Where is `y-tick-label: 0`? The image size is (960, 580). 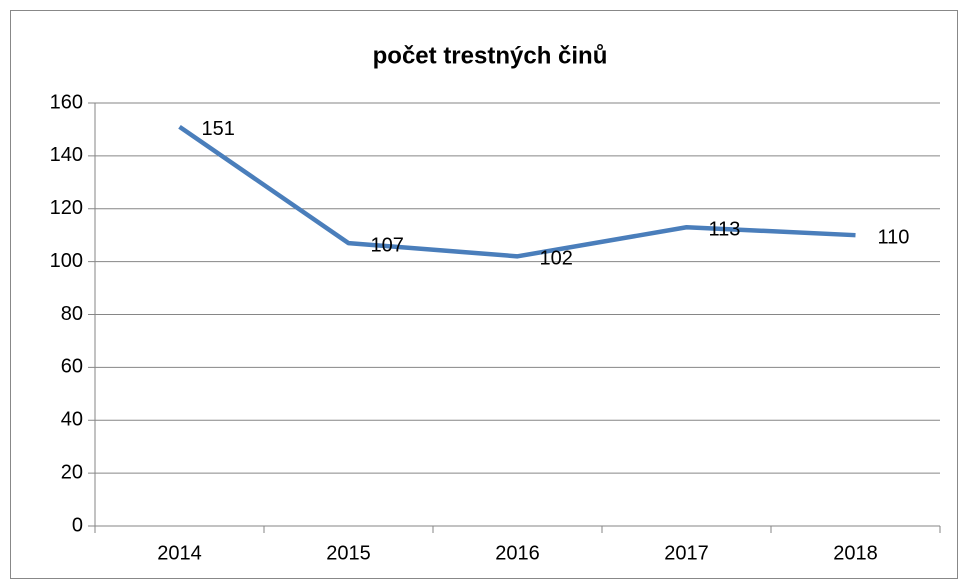
y-tick-label: 0 is located at coordinates (77, 525).